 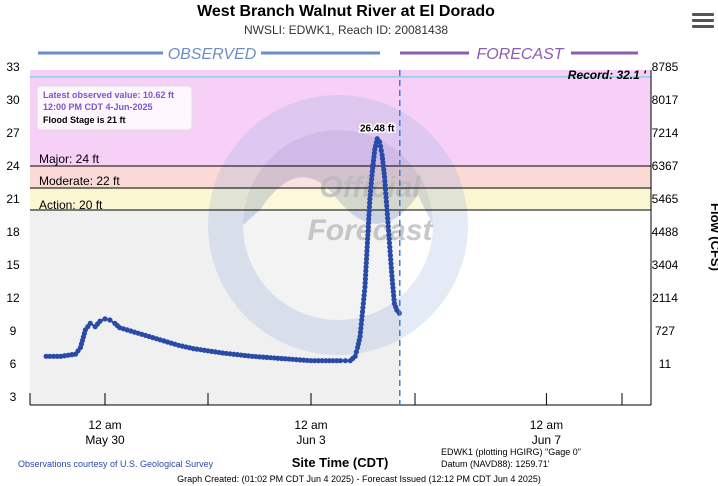 I want to click on flow-tick-label: 5465, so click(x=665, y=199).